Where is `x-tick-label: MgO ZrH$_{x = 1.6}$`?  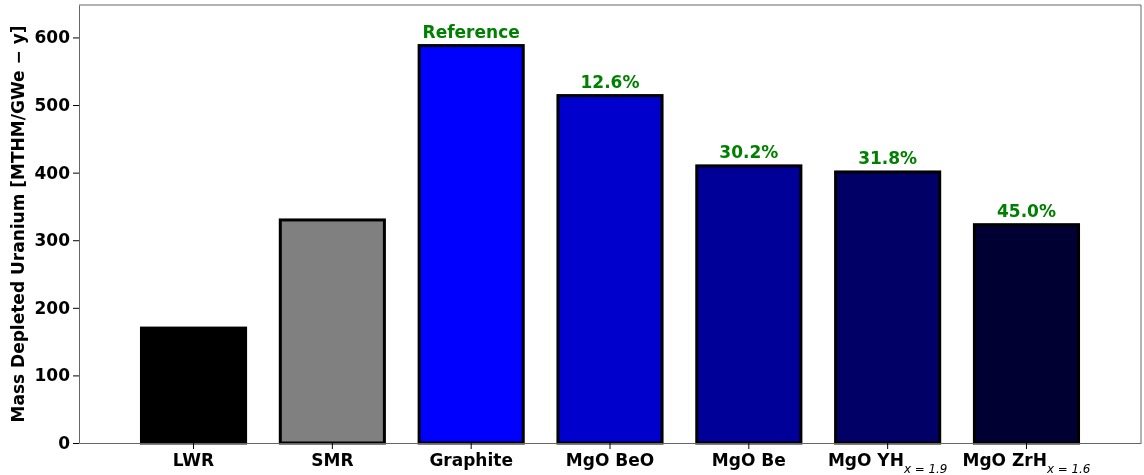 x-tick-label: MgO ZrH$_{x = 1.6}$ is located at coordinates (1026, 462).